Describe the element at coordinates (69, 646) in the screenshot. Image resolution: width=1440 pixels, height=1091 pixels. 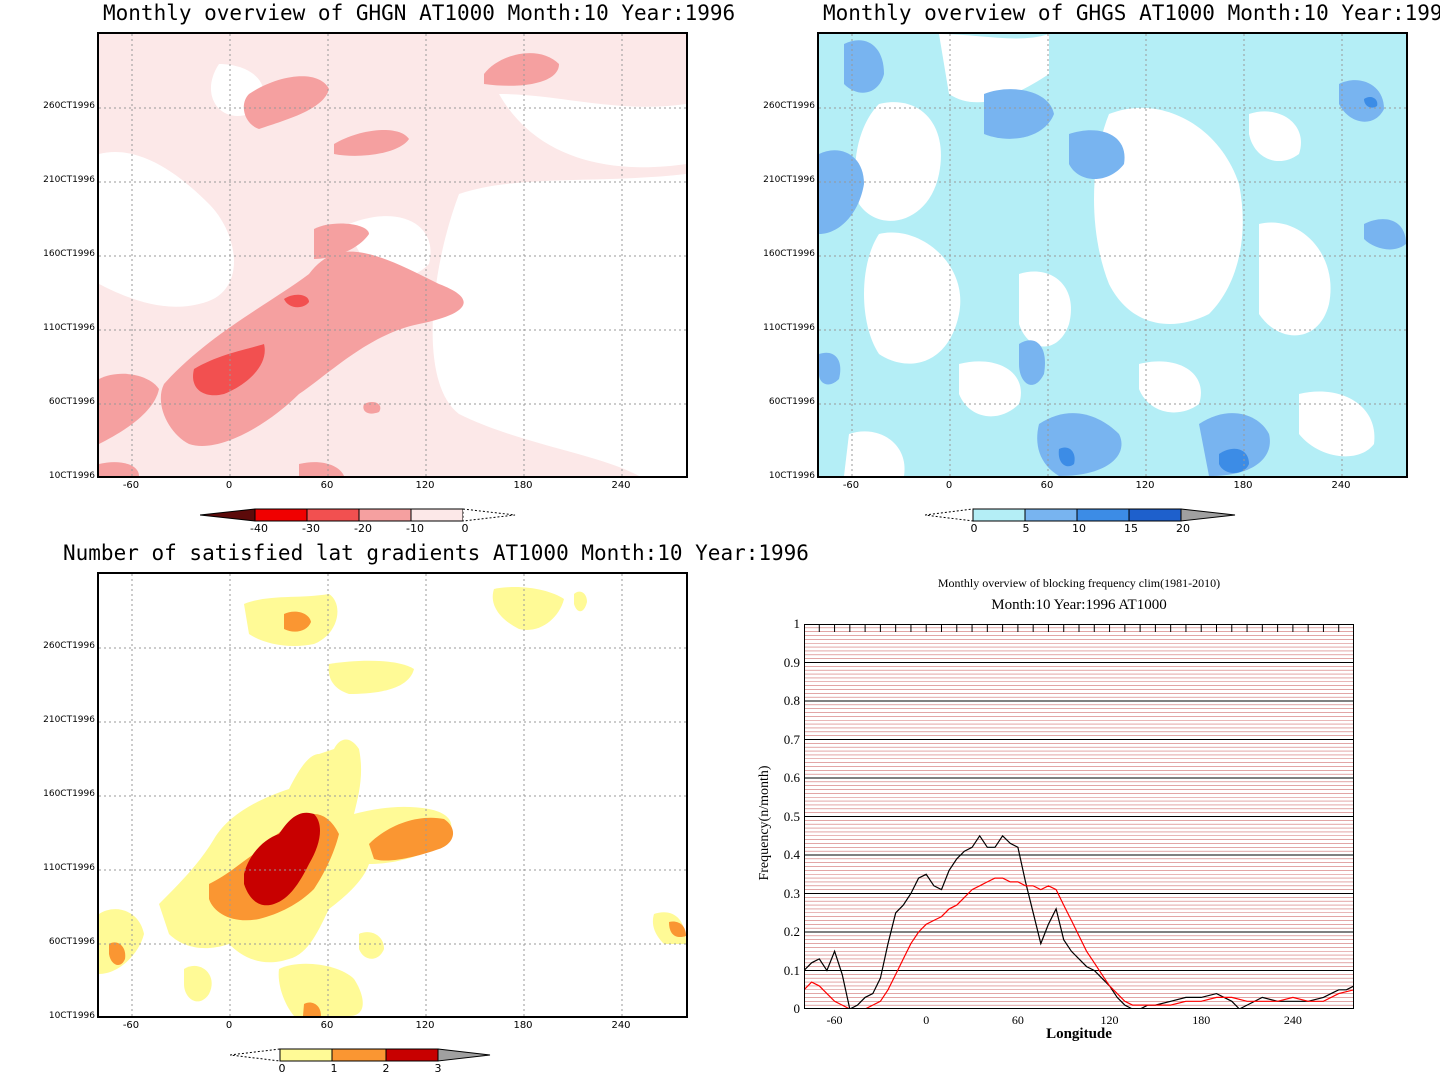
I see `gradients-ytick: 260CT1996` at that location.